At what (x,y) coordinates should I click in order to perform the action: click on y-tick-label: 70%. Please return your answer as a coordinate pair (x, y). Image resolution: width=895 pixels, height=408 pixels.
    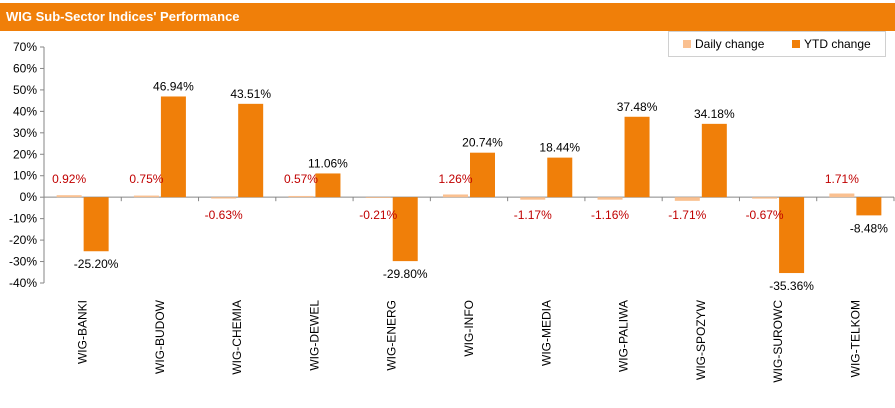
    Looking at the image, I should click on (25, 47).